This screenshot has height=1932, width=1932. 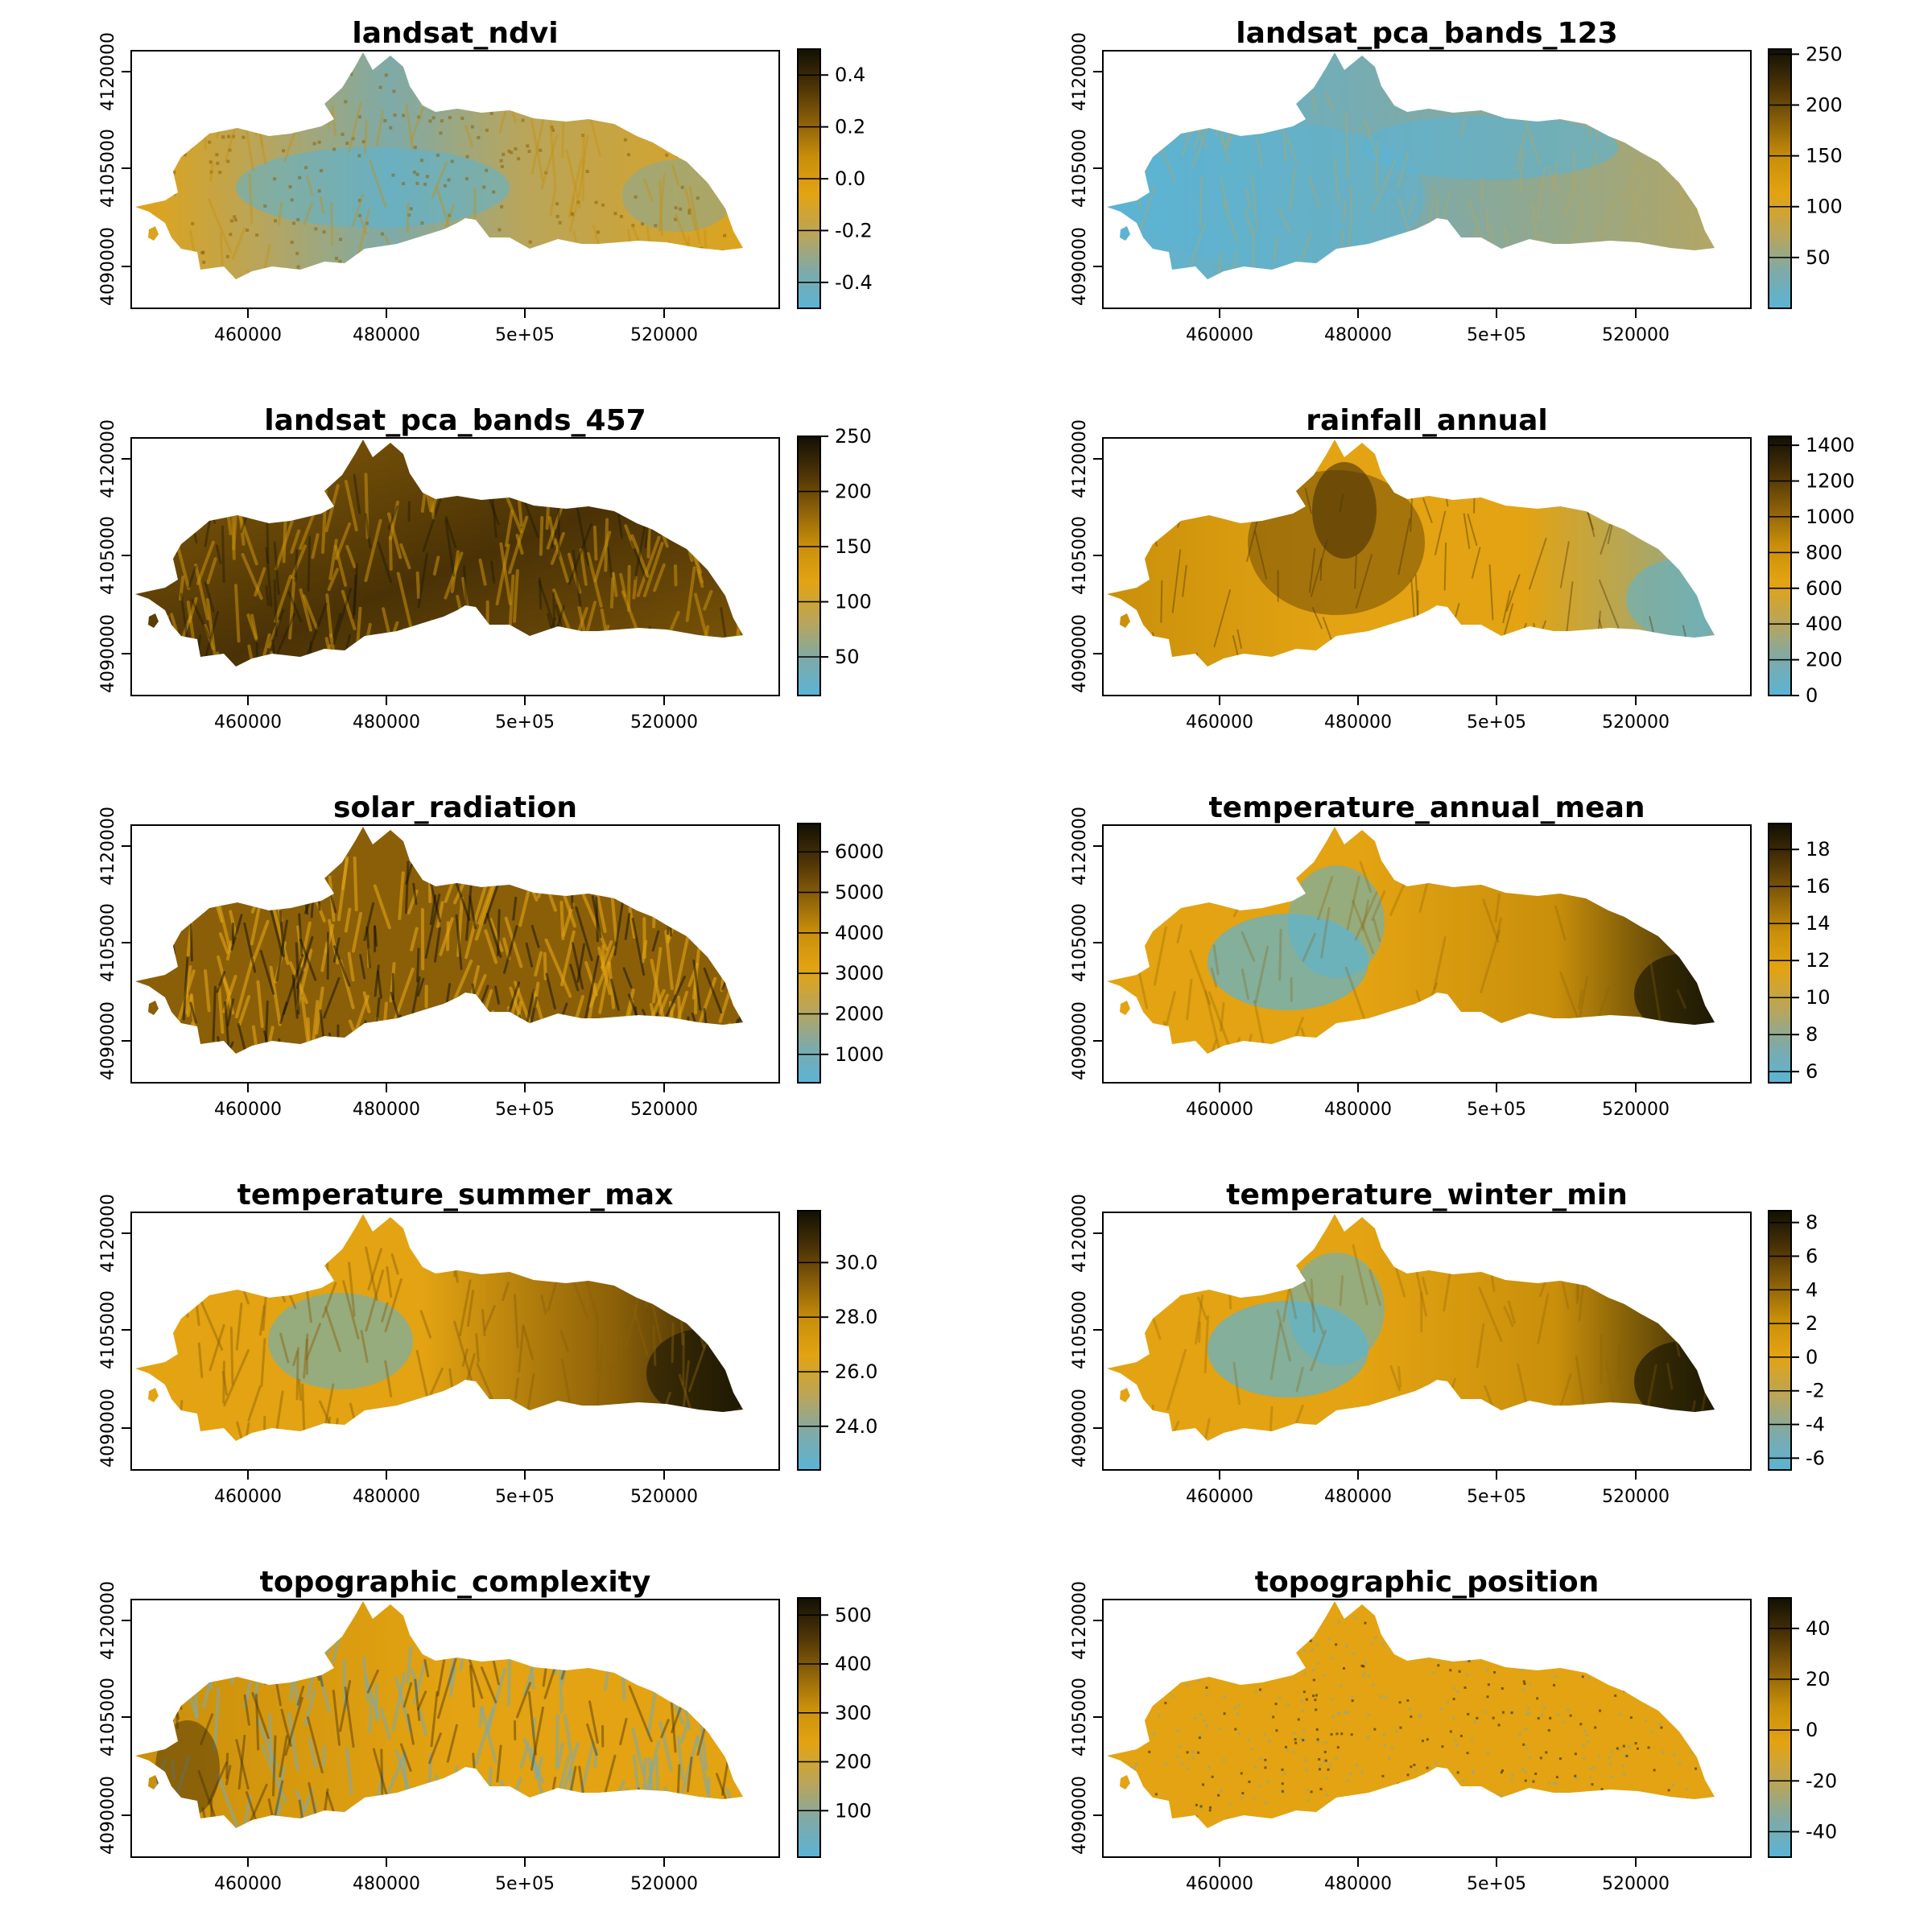 What do you see at coordinates (1818, 1679) in the screenshot?
I see `legend-tick-label: 20` at bounding box center [1818, 1679].